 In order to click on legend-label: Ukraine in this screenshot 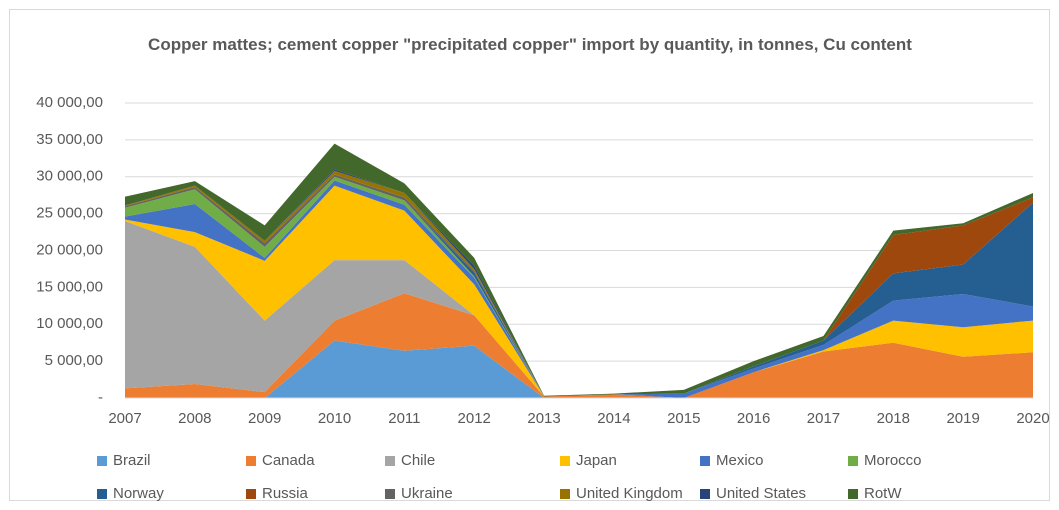, I will do `click(427, 493)`.